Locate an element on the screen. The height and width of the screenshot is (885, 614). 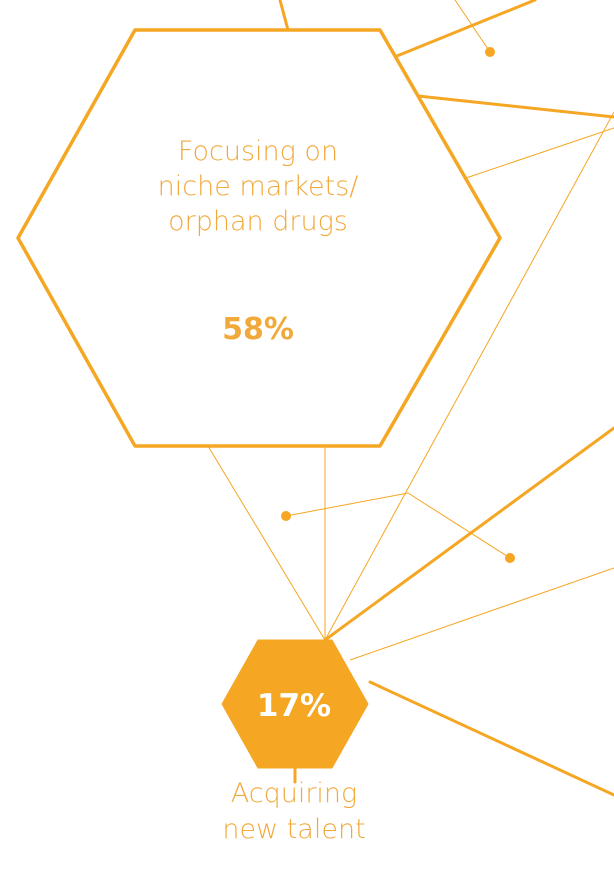
thin-line-mid-right is located at coordinates (459, 525).